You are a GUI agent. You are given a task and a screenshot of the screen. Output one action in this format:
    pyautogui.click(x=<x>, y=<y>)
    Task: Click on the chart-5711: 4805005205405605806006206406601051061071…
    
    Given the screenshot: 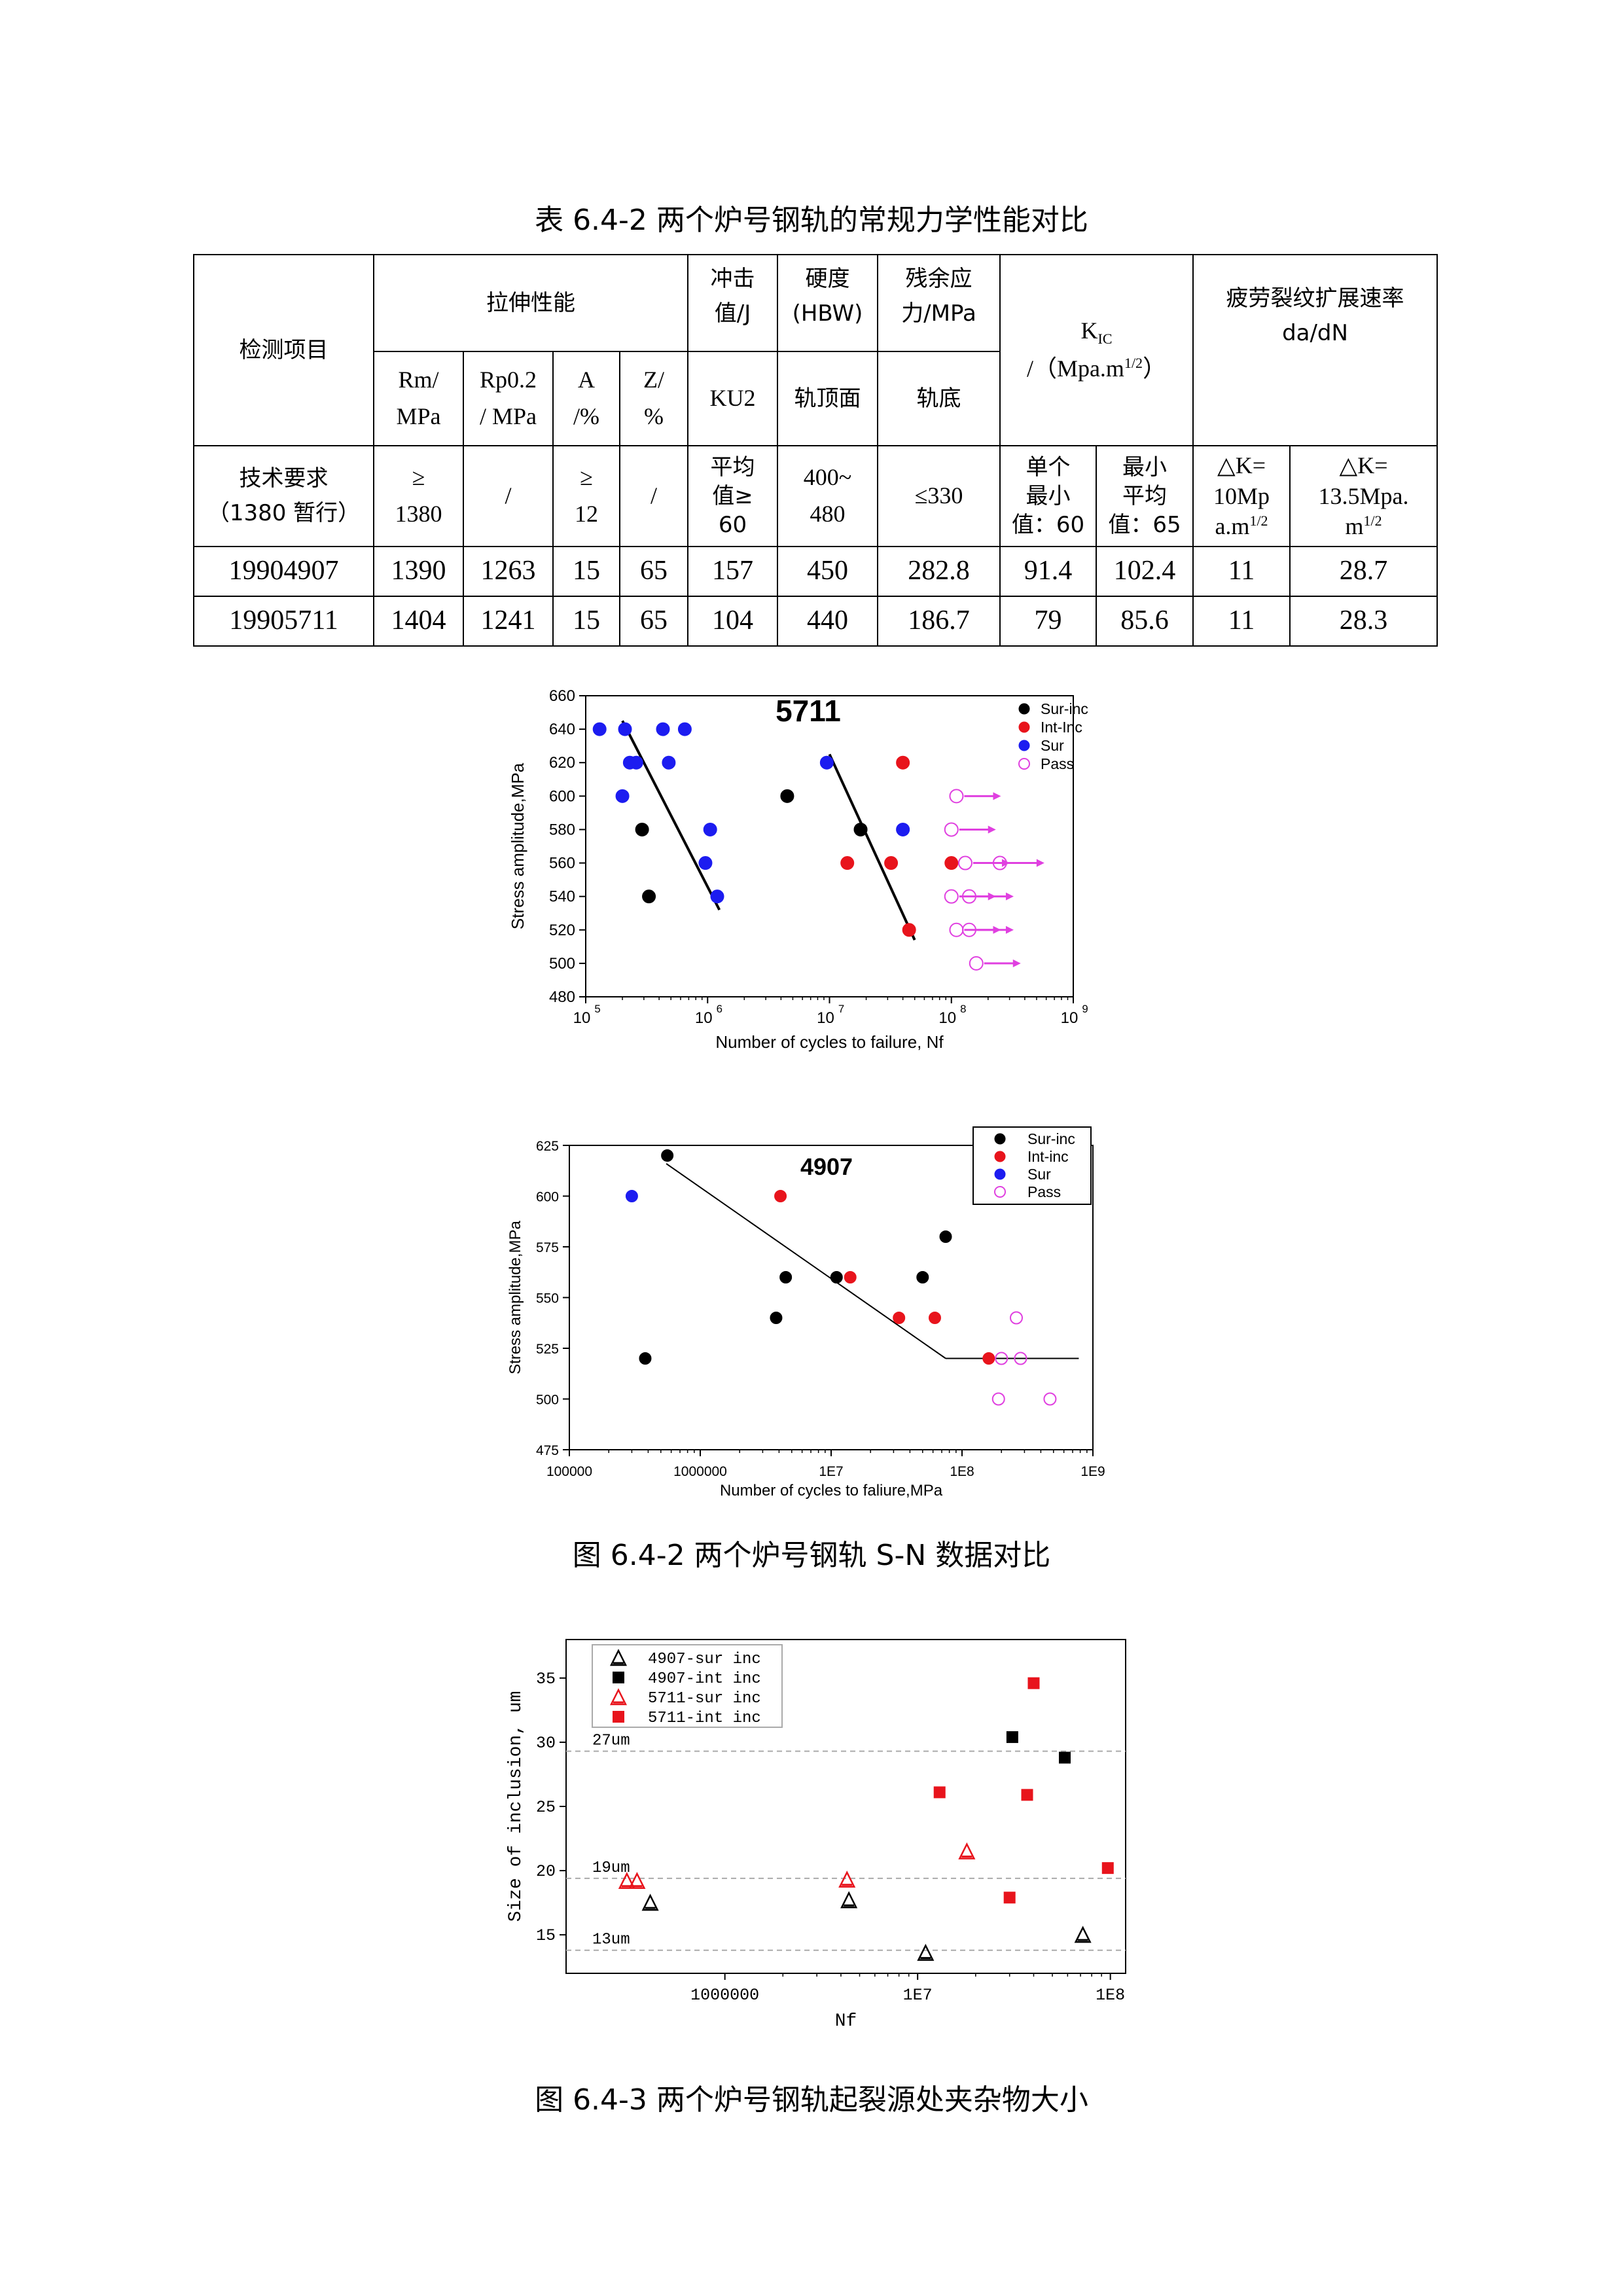 What is the action you would take?
    pyautogui.click(x=798, y=869)
    